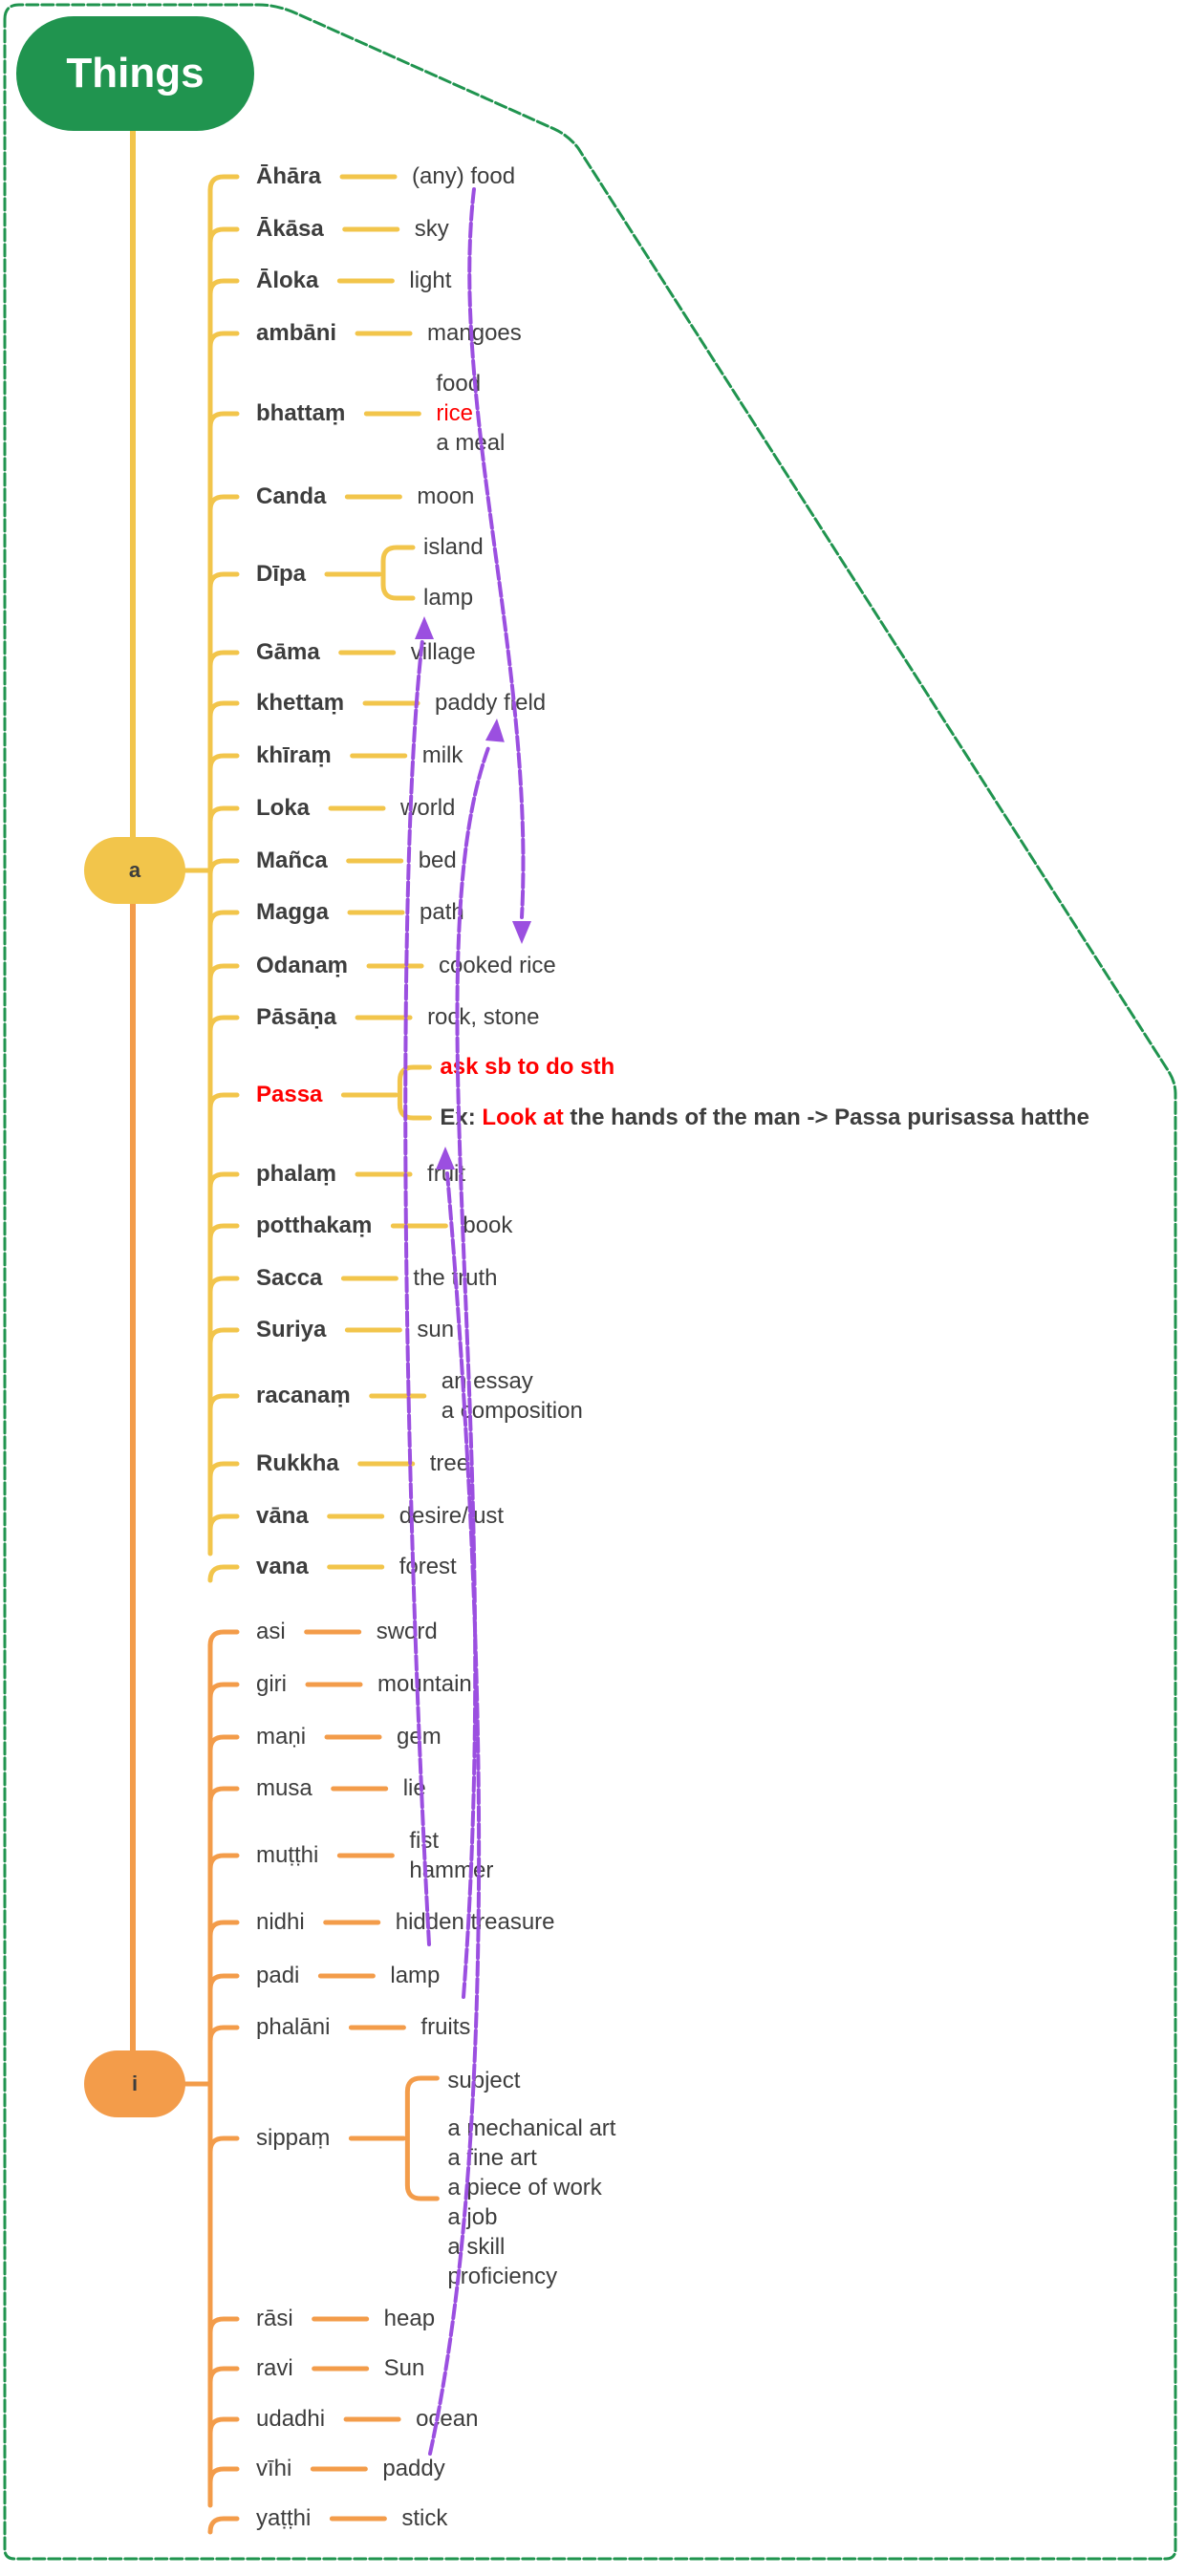  Describe the element at coordinates (503, 2276) in the screenshot. I see `meaning-text: proficiency` at that location.